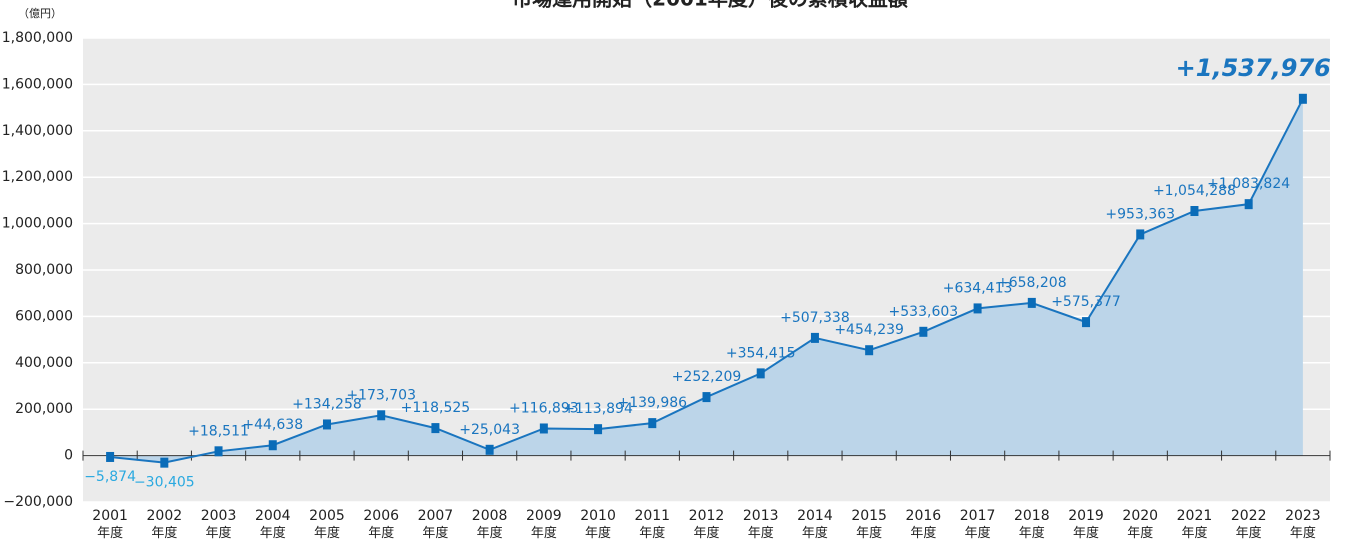  What do you see at coordinates (44, 270) in the screenshot?
I see `y-tick-label: 800,000` at bounding box center [44, 270].